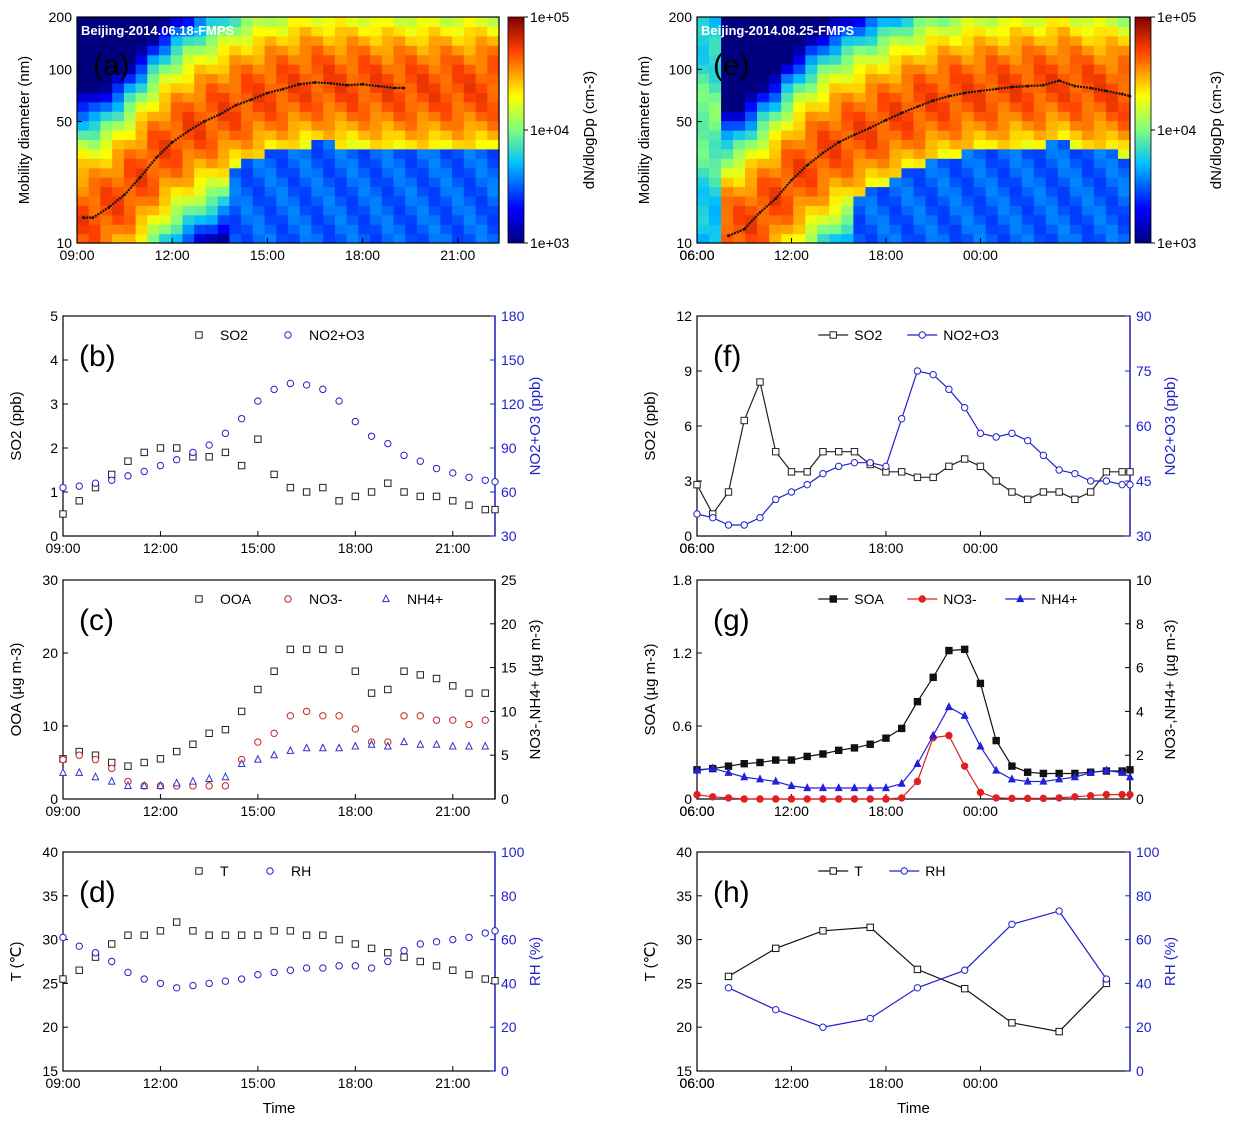  I want to click on series-line, so click(913, 711).